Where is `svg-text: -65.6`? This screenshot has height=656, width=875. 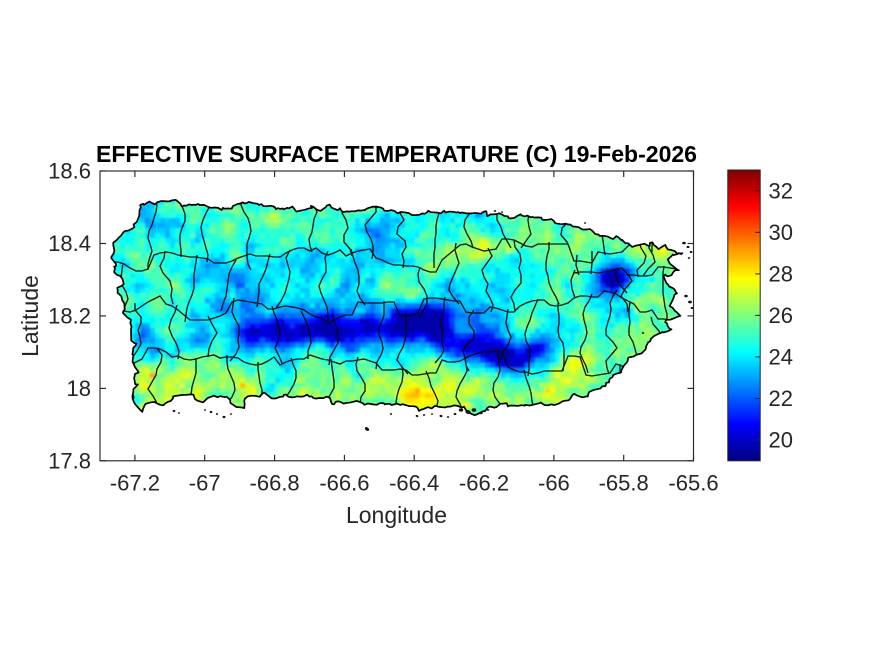
svg-text: -65.6 is located at coordinates (693, 483).